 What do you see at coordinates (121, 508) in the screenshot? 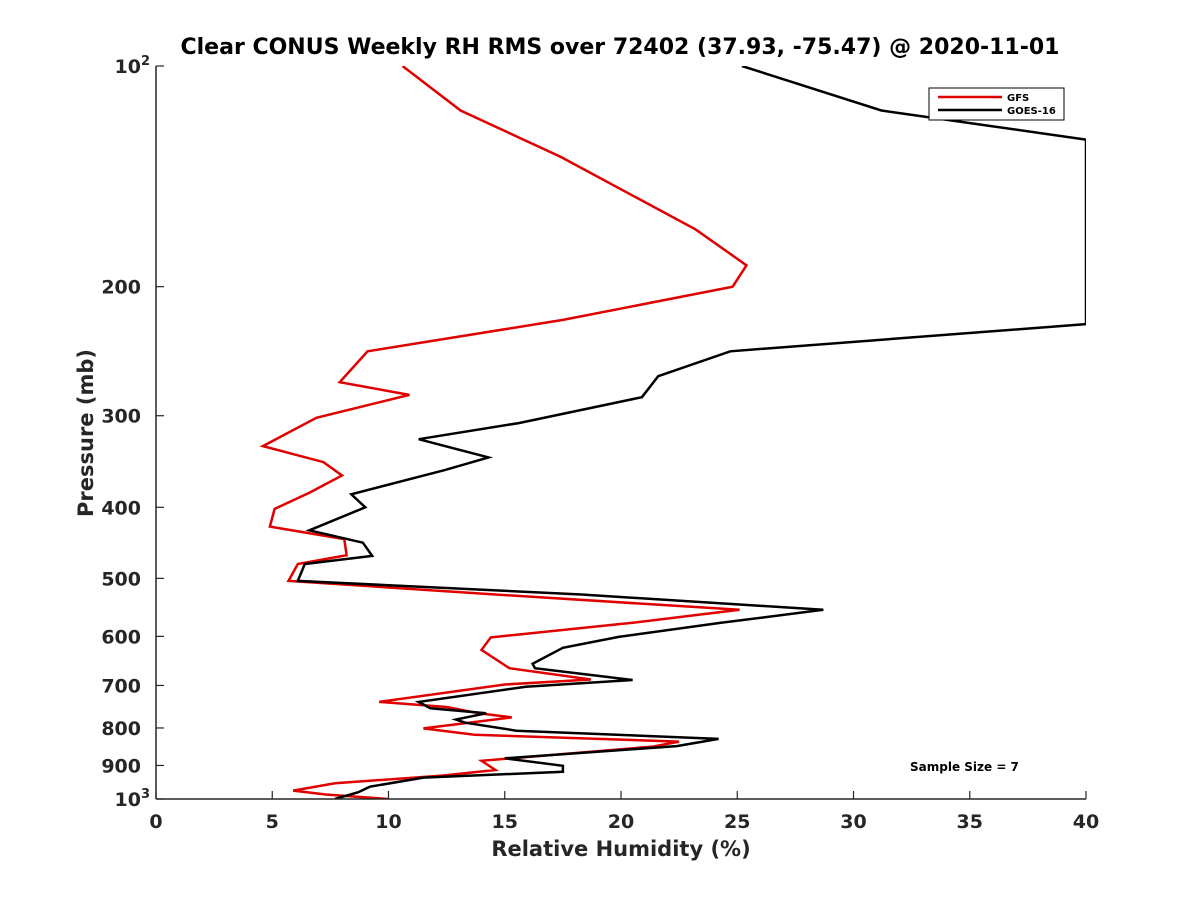
I see `y-tick-label: 400` at bounding box center [121, 508].